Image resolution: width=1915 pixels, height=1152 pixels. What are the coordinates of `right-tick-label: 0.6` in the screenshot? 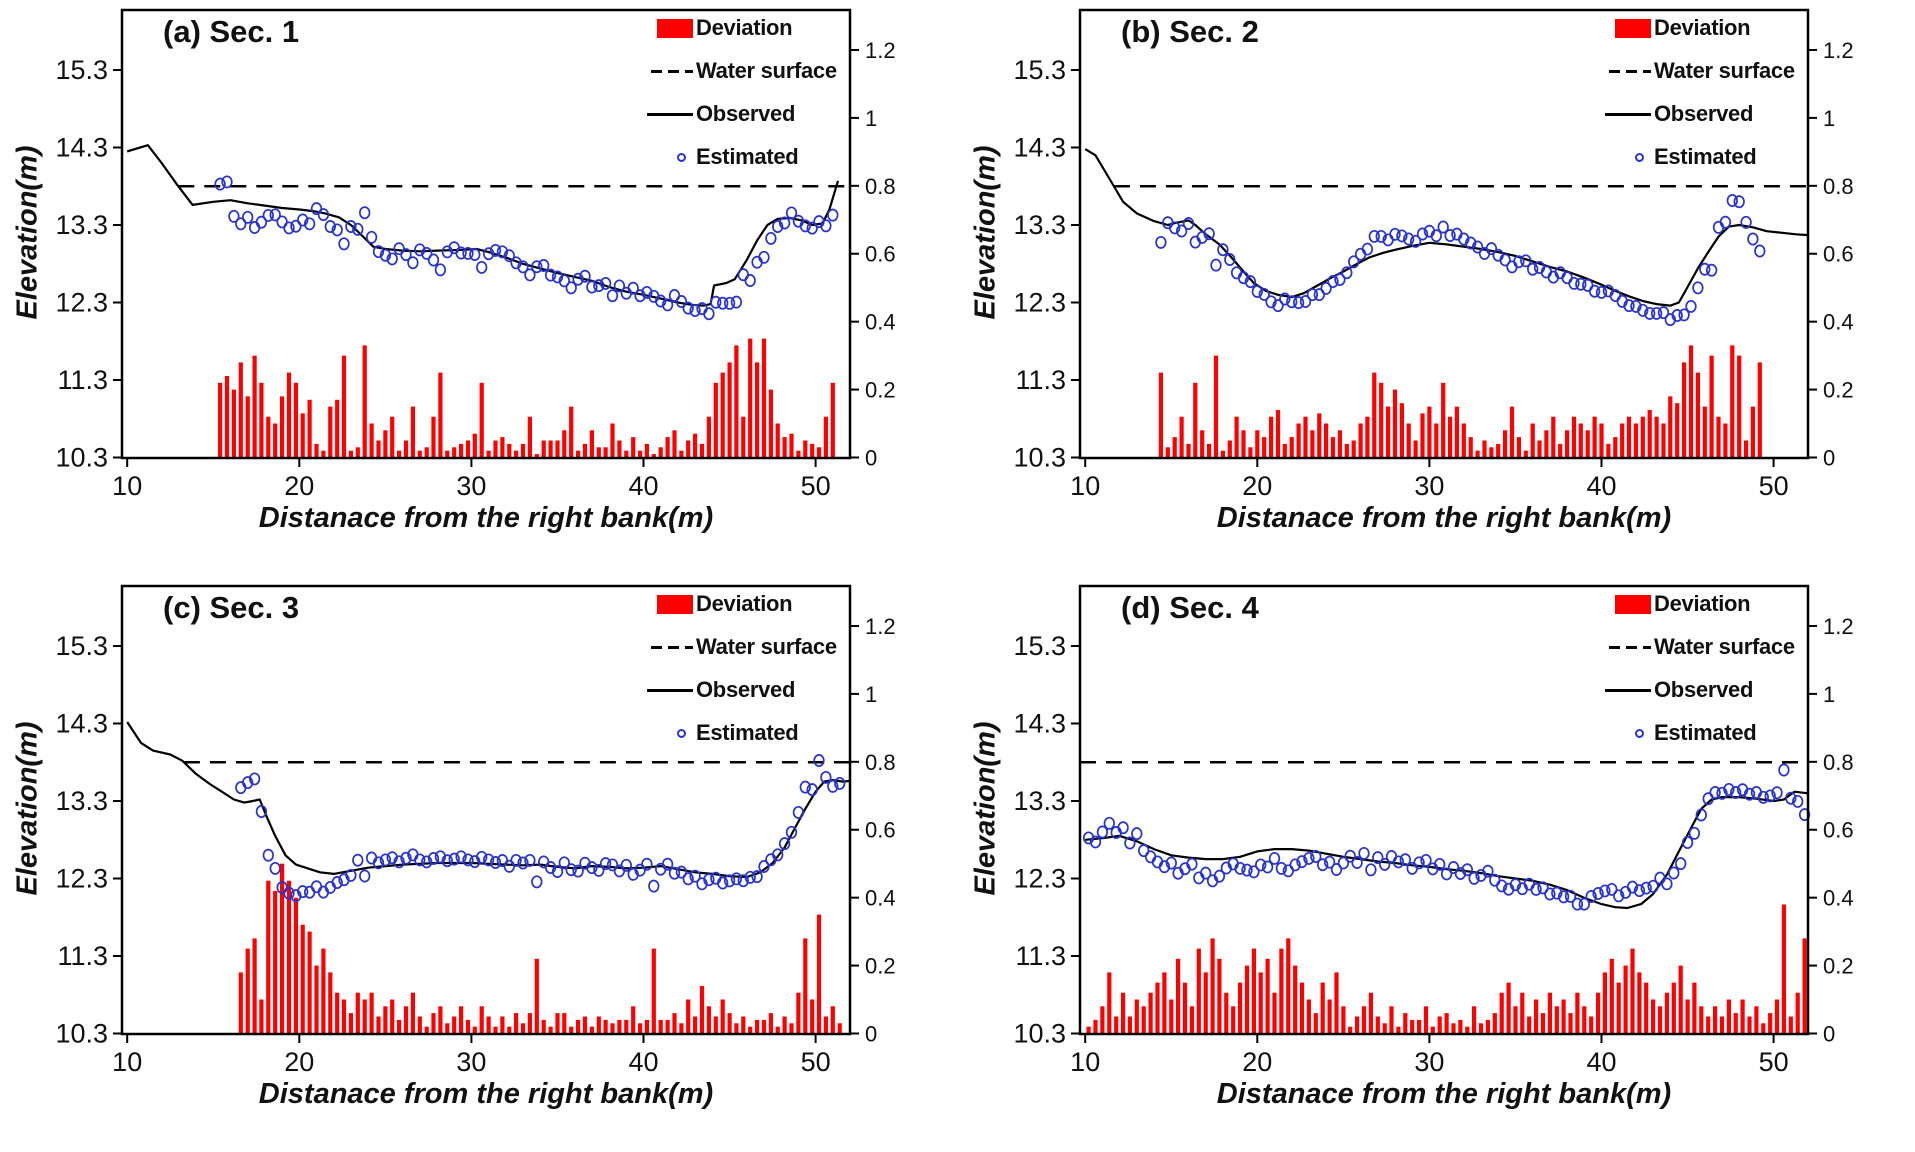 It's located at (880, 254).